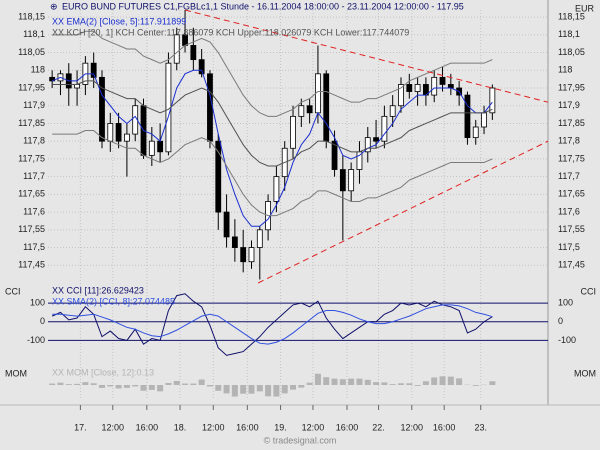 The image size is (600, 450). I want to click on legend-entry: XX CCI [11]:26.629423, so click(98, 290).